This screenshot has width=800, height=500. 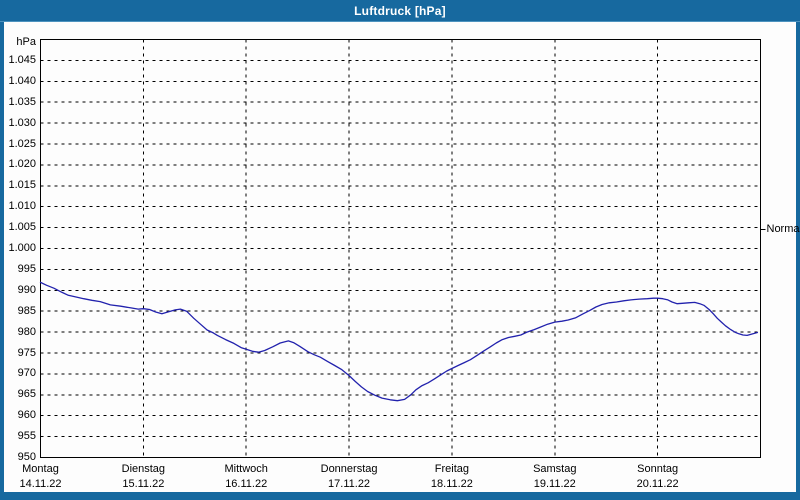 I want to click on window-titlebar: Luftdruck [hPa], so click(x=400, y=11).